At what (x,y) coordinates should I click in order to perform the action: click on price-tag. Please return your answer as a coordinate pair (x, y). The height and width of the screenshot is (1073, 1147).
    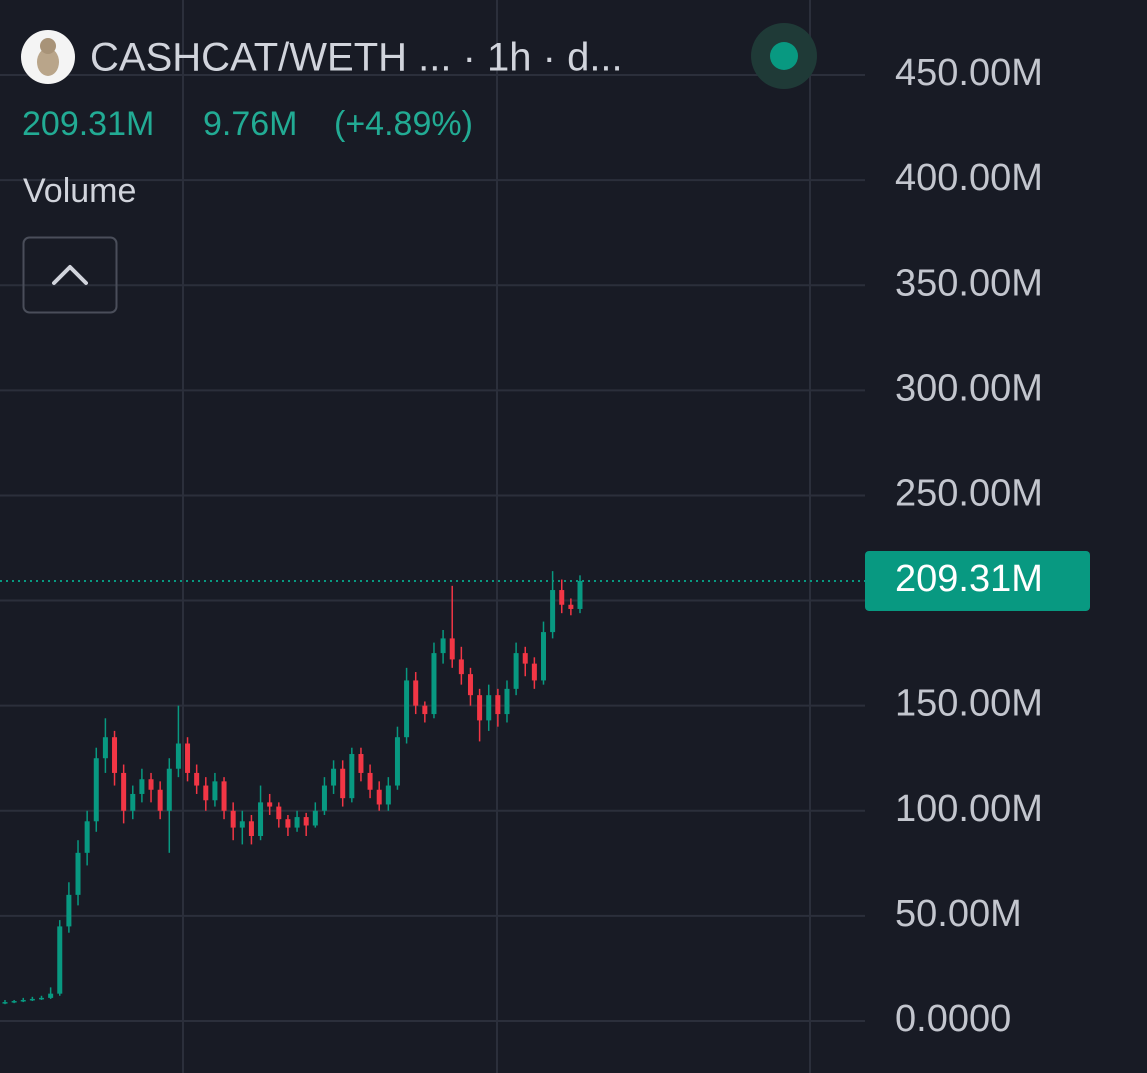
    Looking at the image, I should click on (977, 580).